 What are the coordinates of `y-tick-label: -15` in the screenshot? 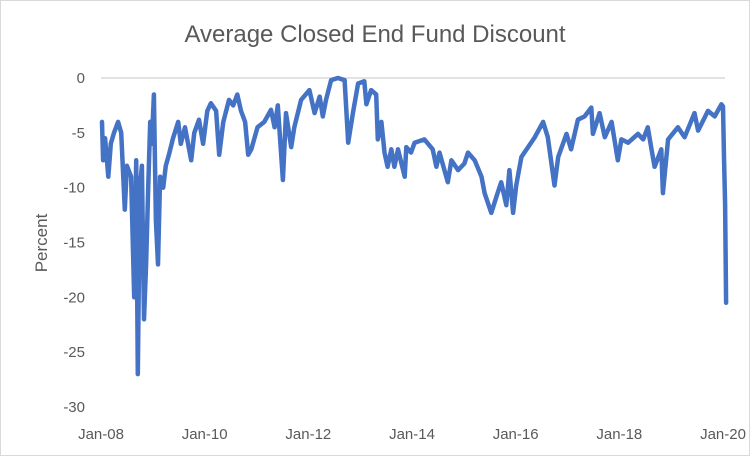 It's located at (74, 243).